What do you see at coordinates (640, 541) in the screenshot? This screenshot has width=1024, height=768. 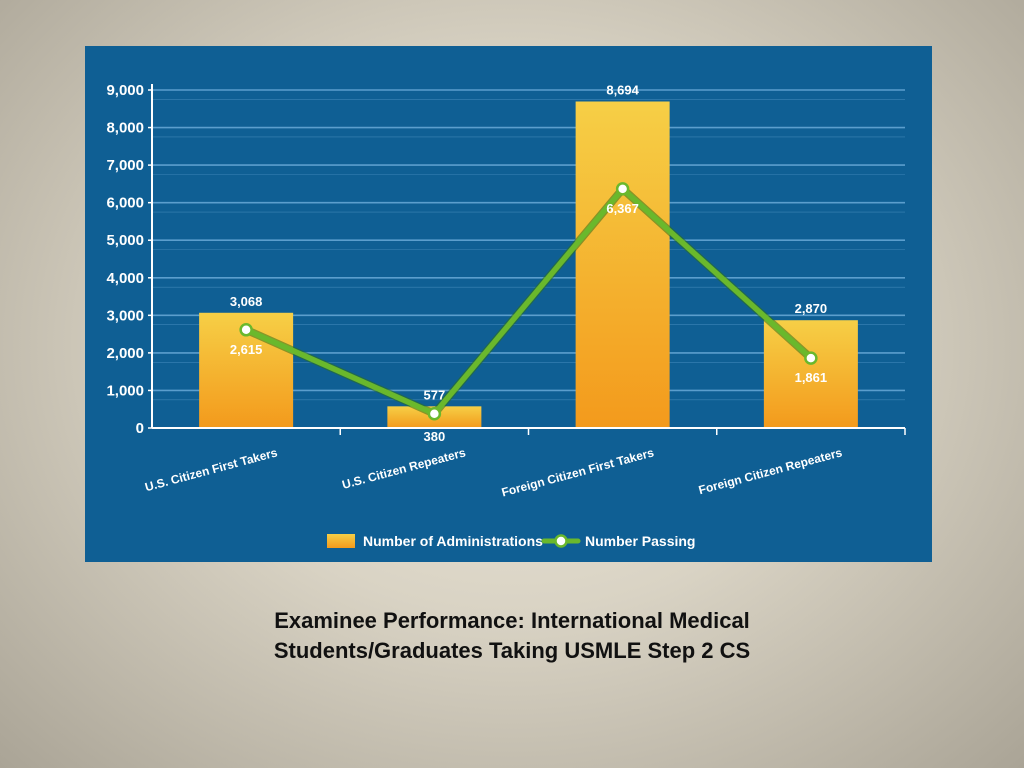 I see `legend-label-passing: Number Passing` at bounding box center [640, 541].